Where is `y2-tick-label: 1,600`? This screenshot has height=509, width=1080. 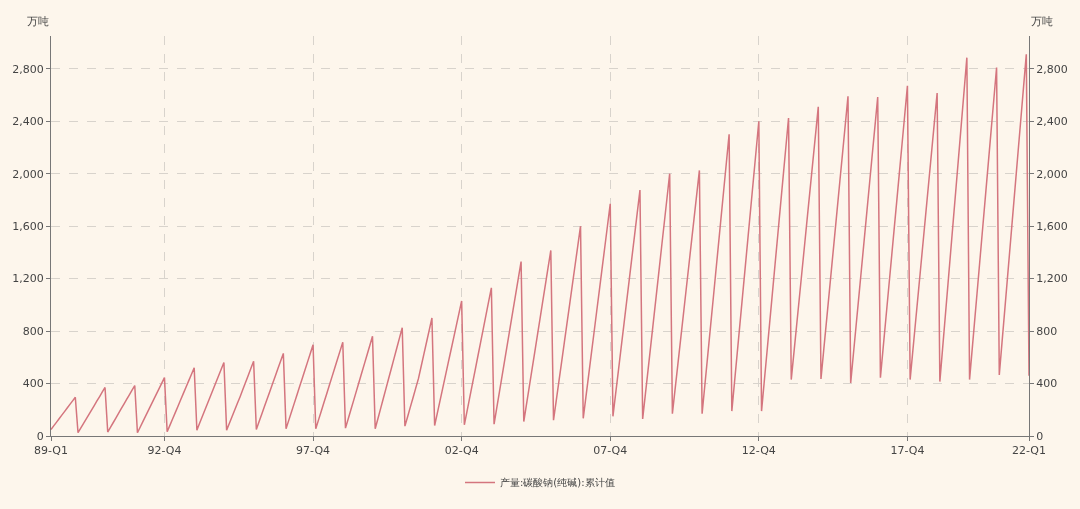
y2-tick-label: 1,600 is located at coordinates (1052, 227).